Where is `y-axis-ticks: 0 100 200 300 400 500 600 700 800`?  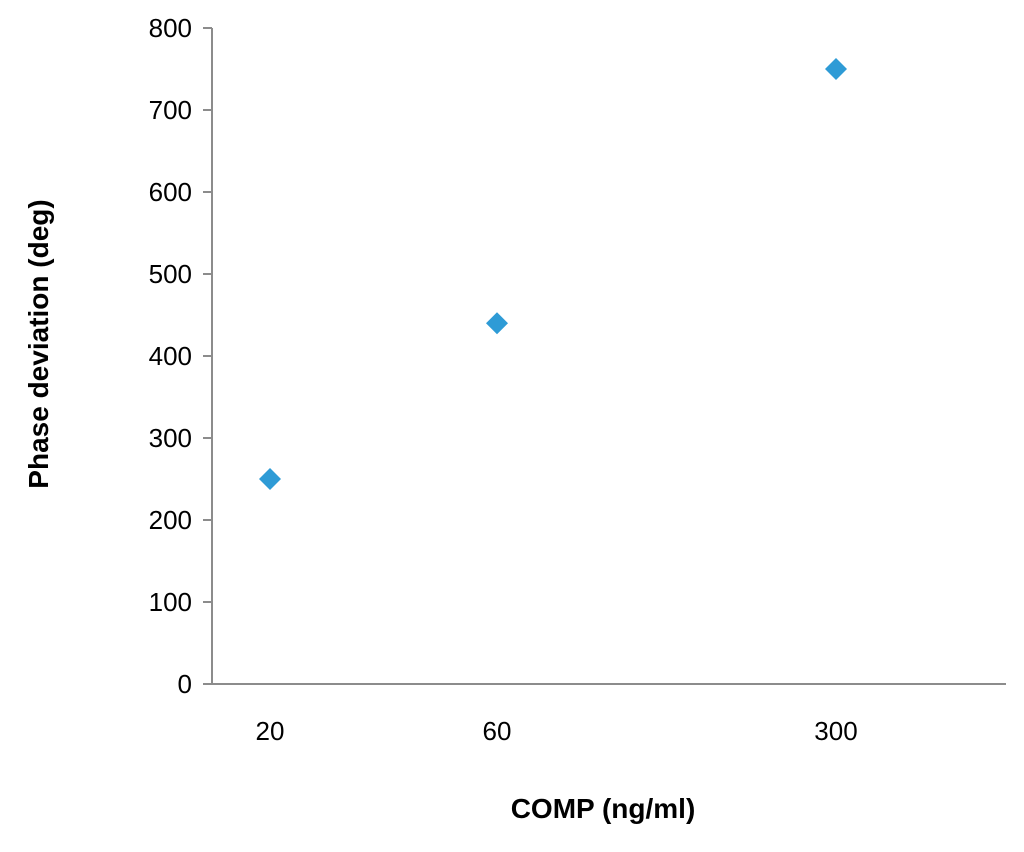
y-axis-ticks: 0 100 200 300 400 500 600 700 800 is located at coordinates (180, 356).